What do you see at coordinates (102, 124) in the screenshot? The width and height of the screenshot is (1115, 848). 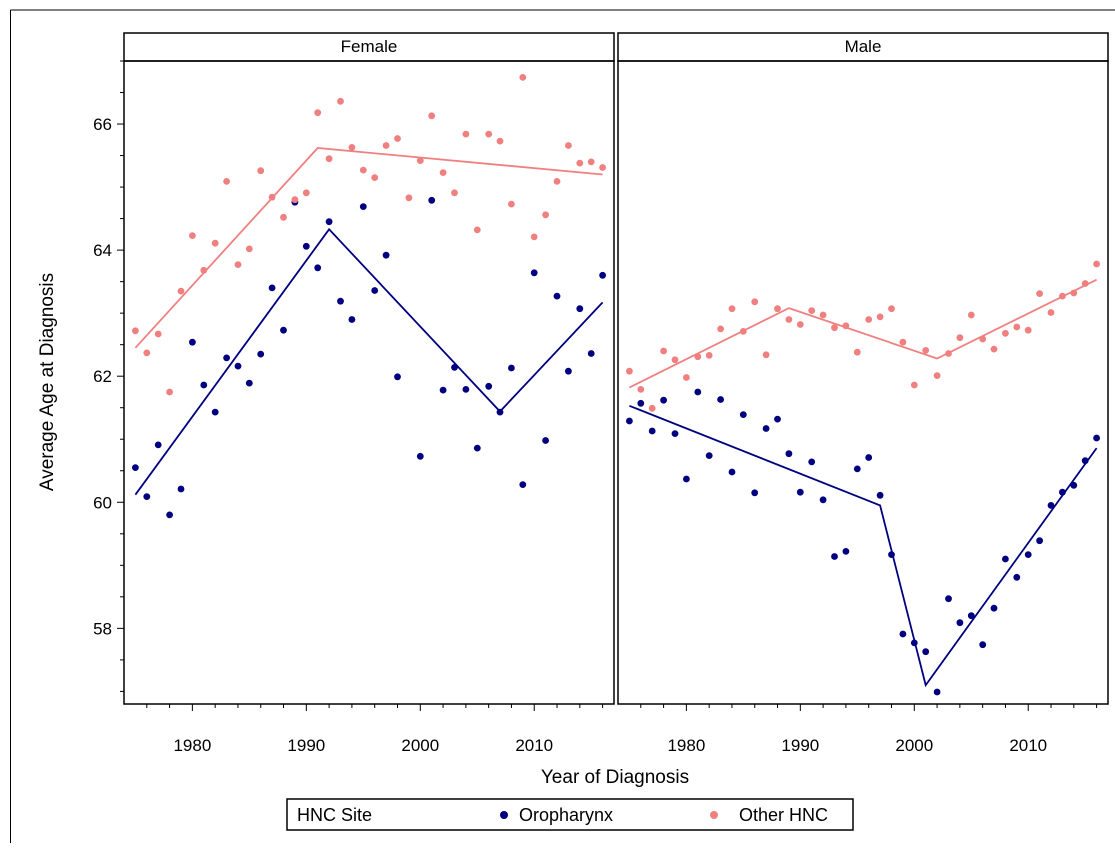 I see `y-tick-label: 66` at bounding box center [102, 124].